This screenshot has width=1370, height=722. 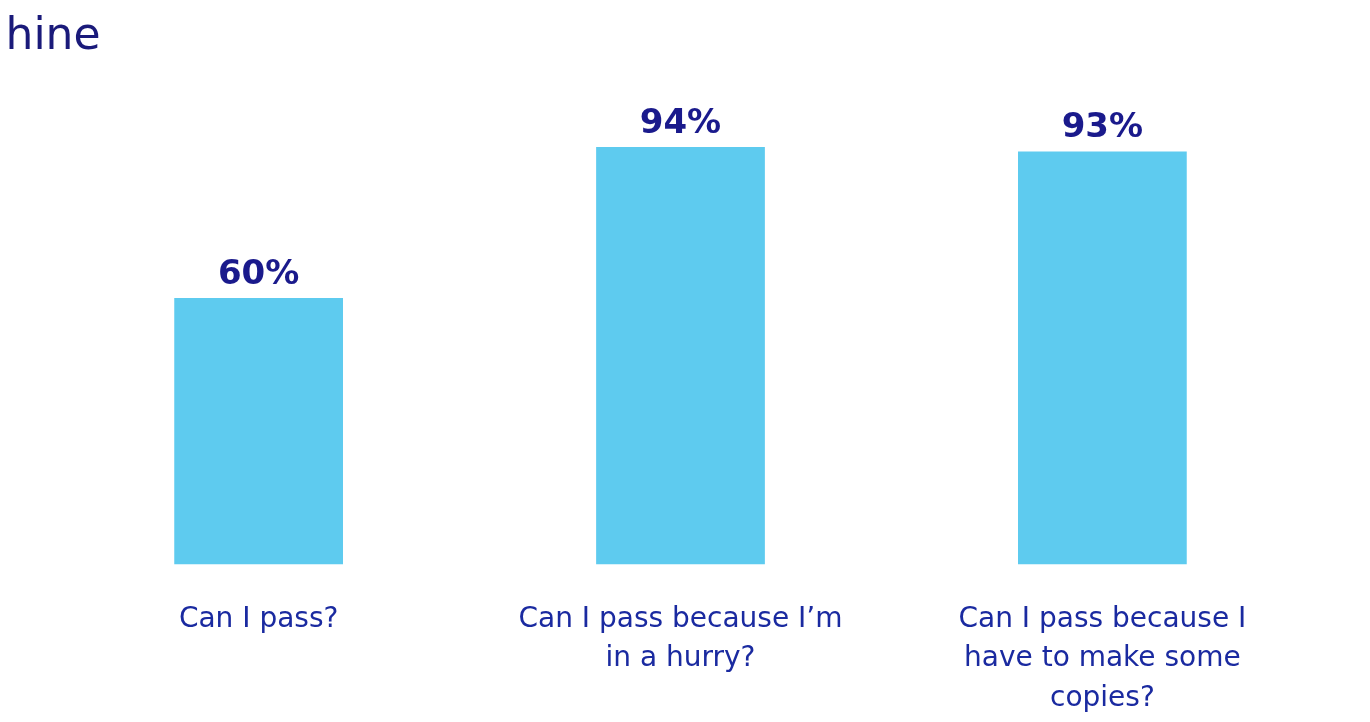 I want to click on x-tick-label: Can I pass because I have to make some copies?, so click(x=1102, y=656).